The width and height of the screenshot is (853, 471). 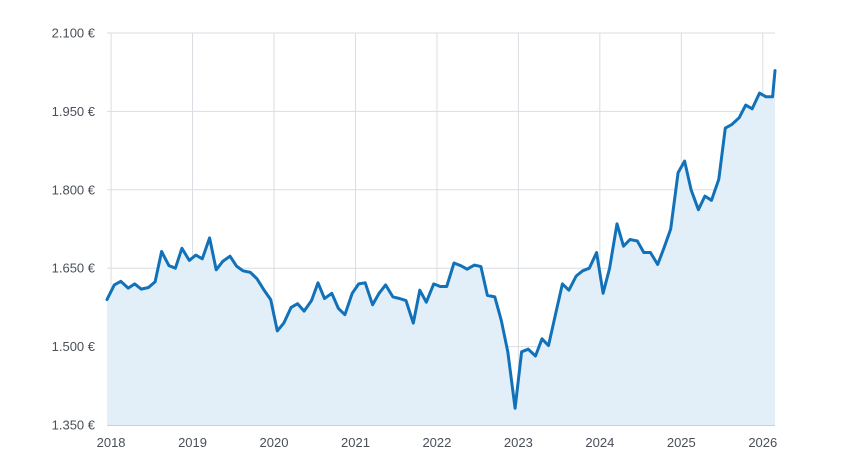 I want to click on x-tick-label: 2018, so click(x=111, y=442).